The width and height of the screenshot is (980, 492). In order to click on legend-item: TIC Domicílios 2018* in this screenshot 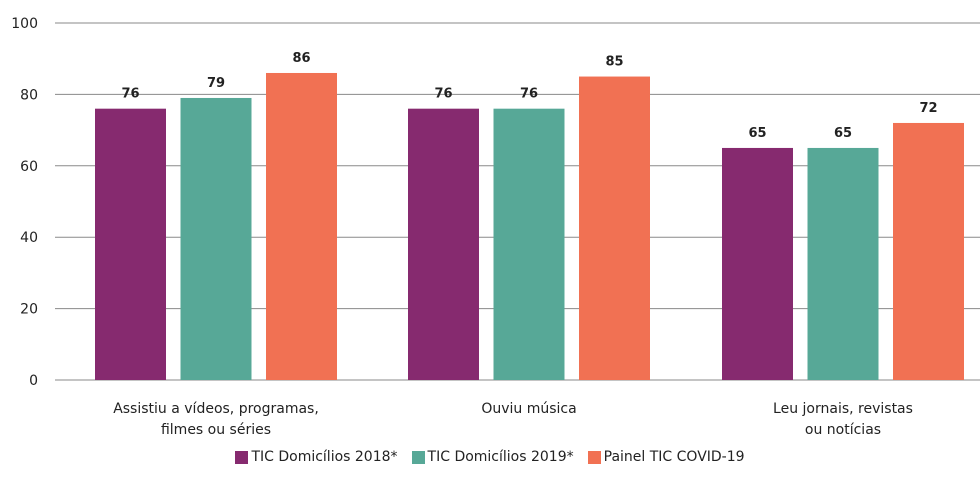, I will do `click(316, 457)`.